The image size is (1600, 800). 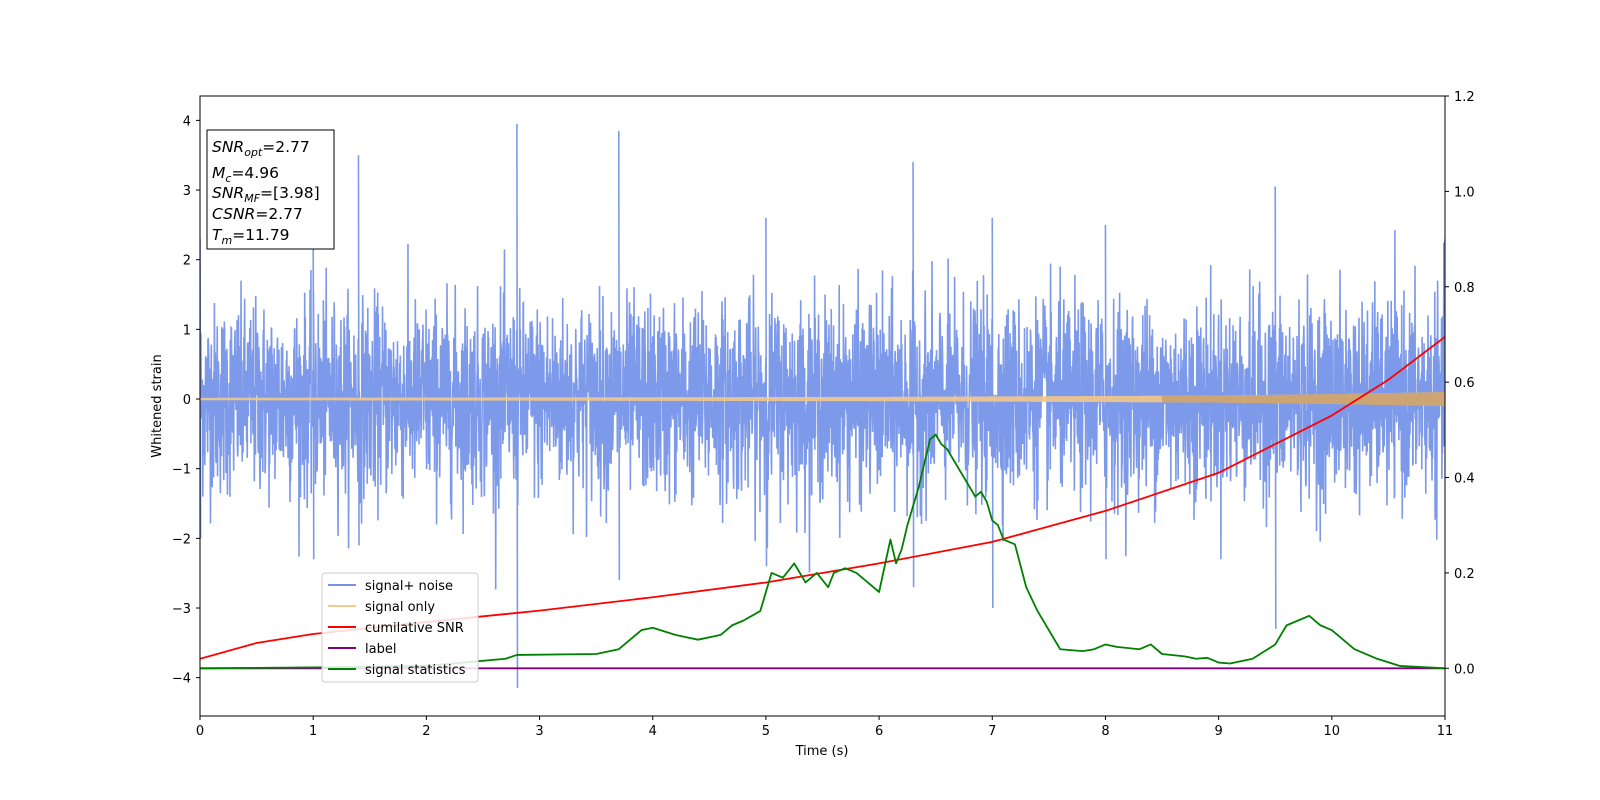 I want to click on x-tick-label: 6, so click(x=879, y=731).